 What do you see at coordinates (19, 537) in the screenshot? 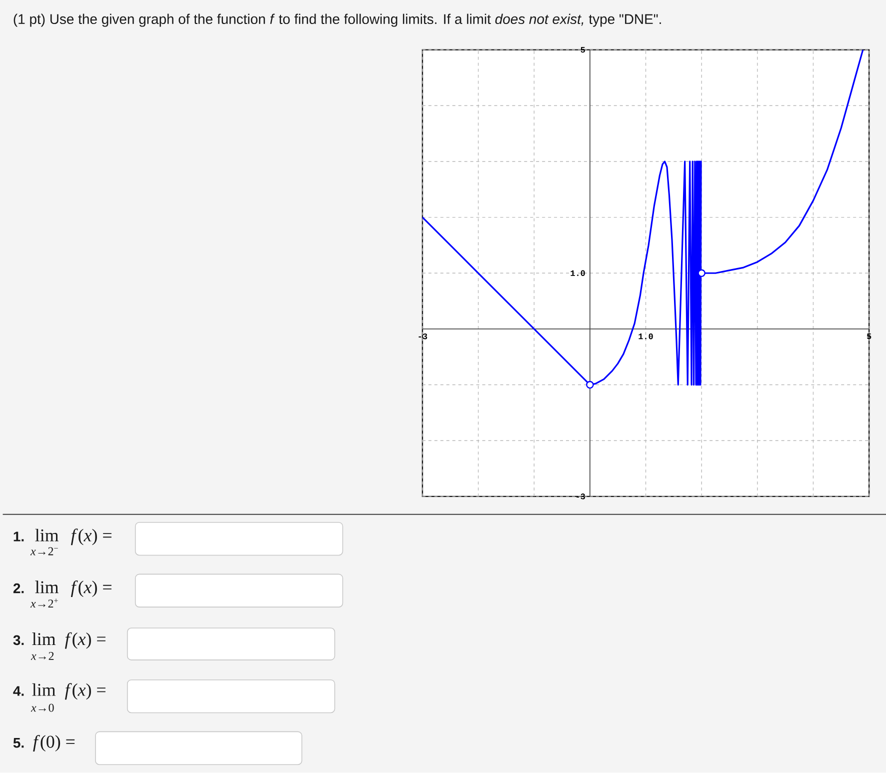
I see `text: 1.` at bounding box center [19, 537].